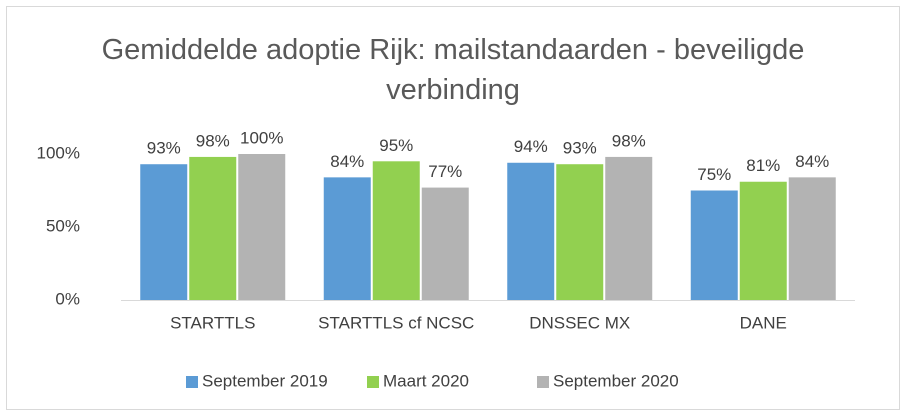 Image resolution: width=907 pixels, height=417 pixels. Describe the element at coordinates (616, 380) in the screenshot. I see `legend-label: September 2020` at that location.